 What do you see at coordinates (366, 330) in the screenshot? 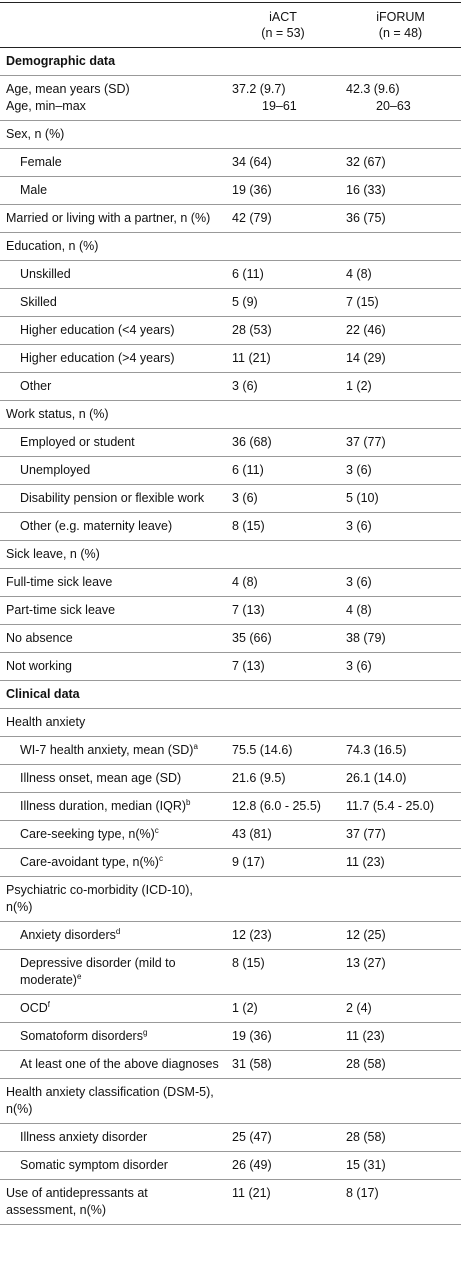
I see `value-text: 22 (46)` at bounding box center [366, 330].